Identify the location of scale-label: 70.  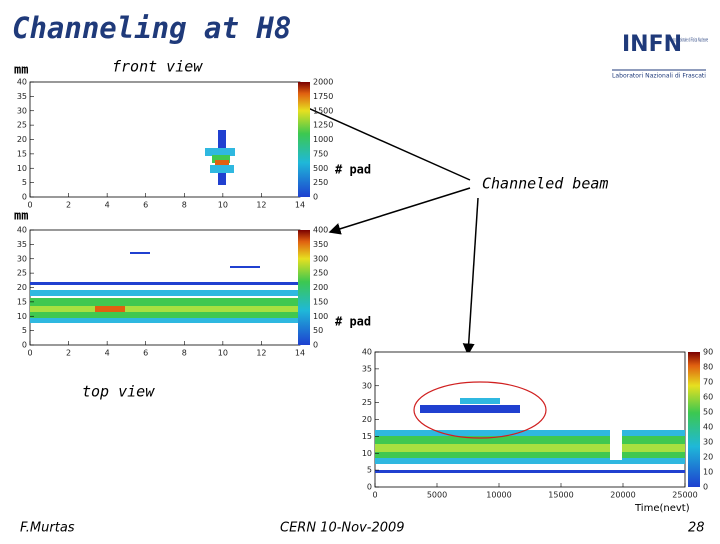
(708, 382).